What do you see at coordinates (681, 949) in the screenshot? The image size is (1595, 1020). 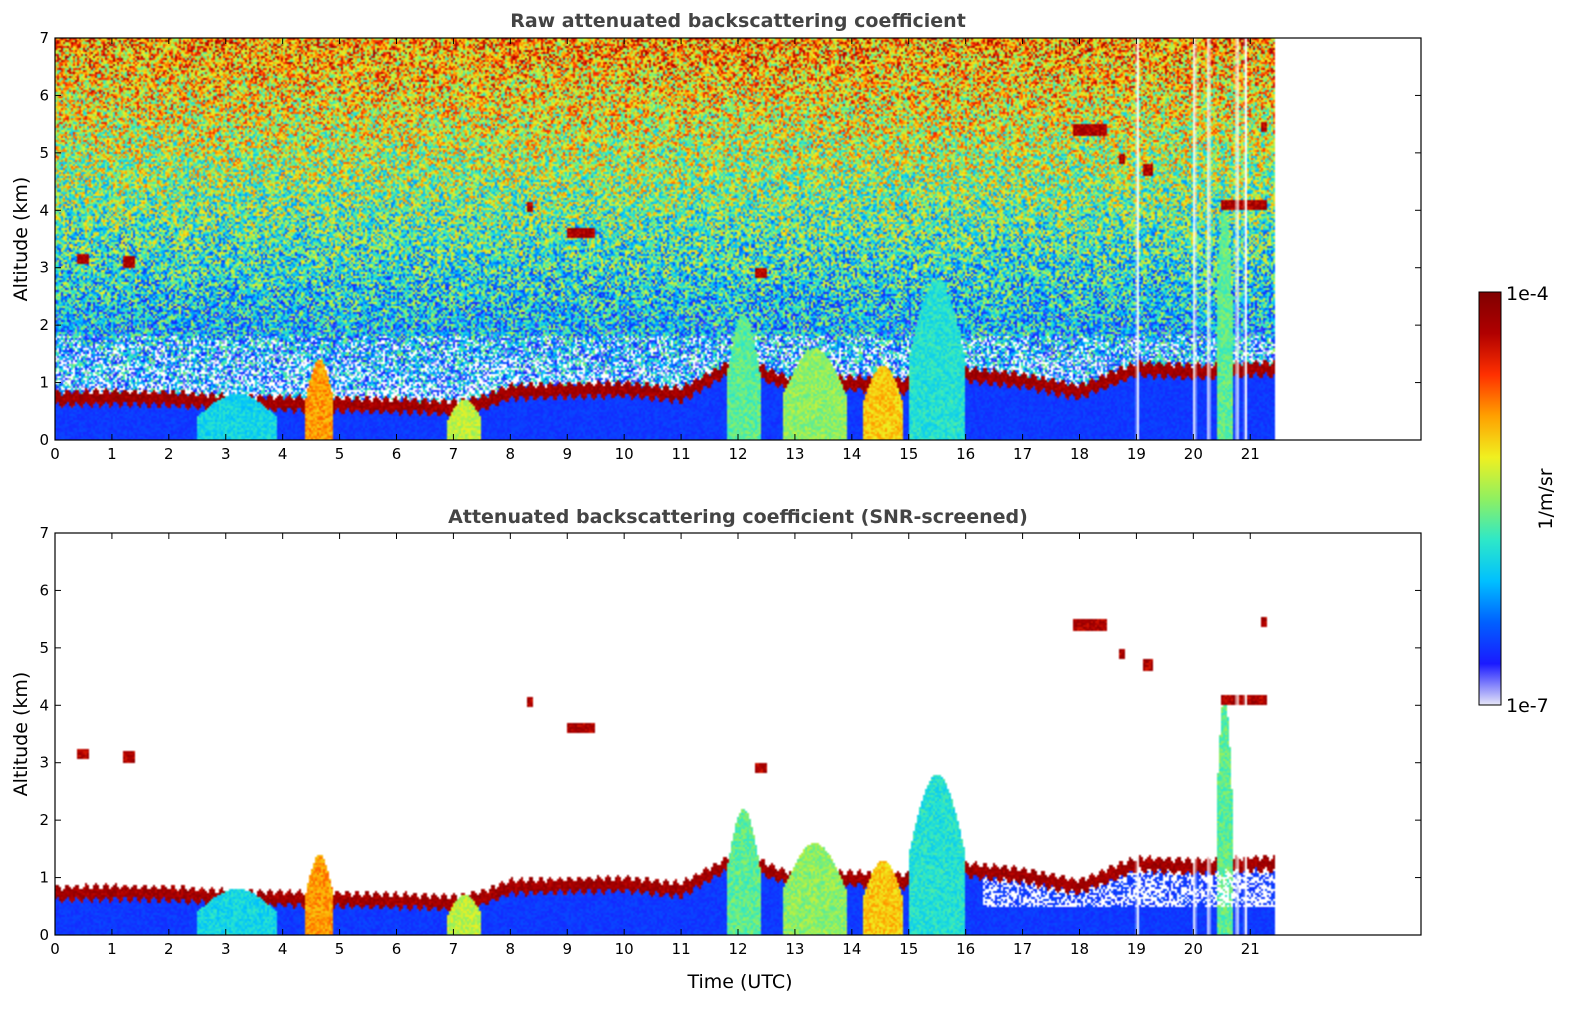 I see `panel-screened-xtick-label: 11` at bounding box center [681, 949].